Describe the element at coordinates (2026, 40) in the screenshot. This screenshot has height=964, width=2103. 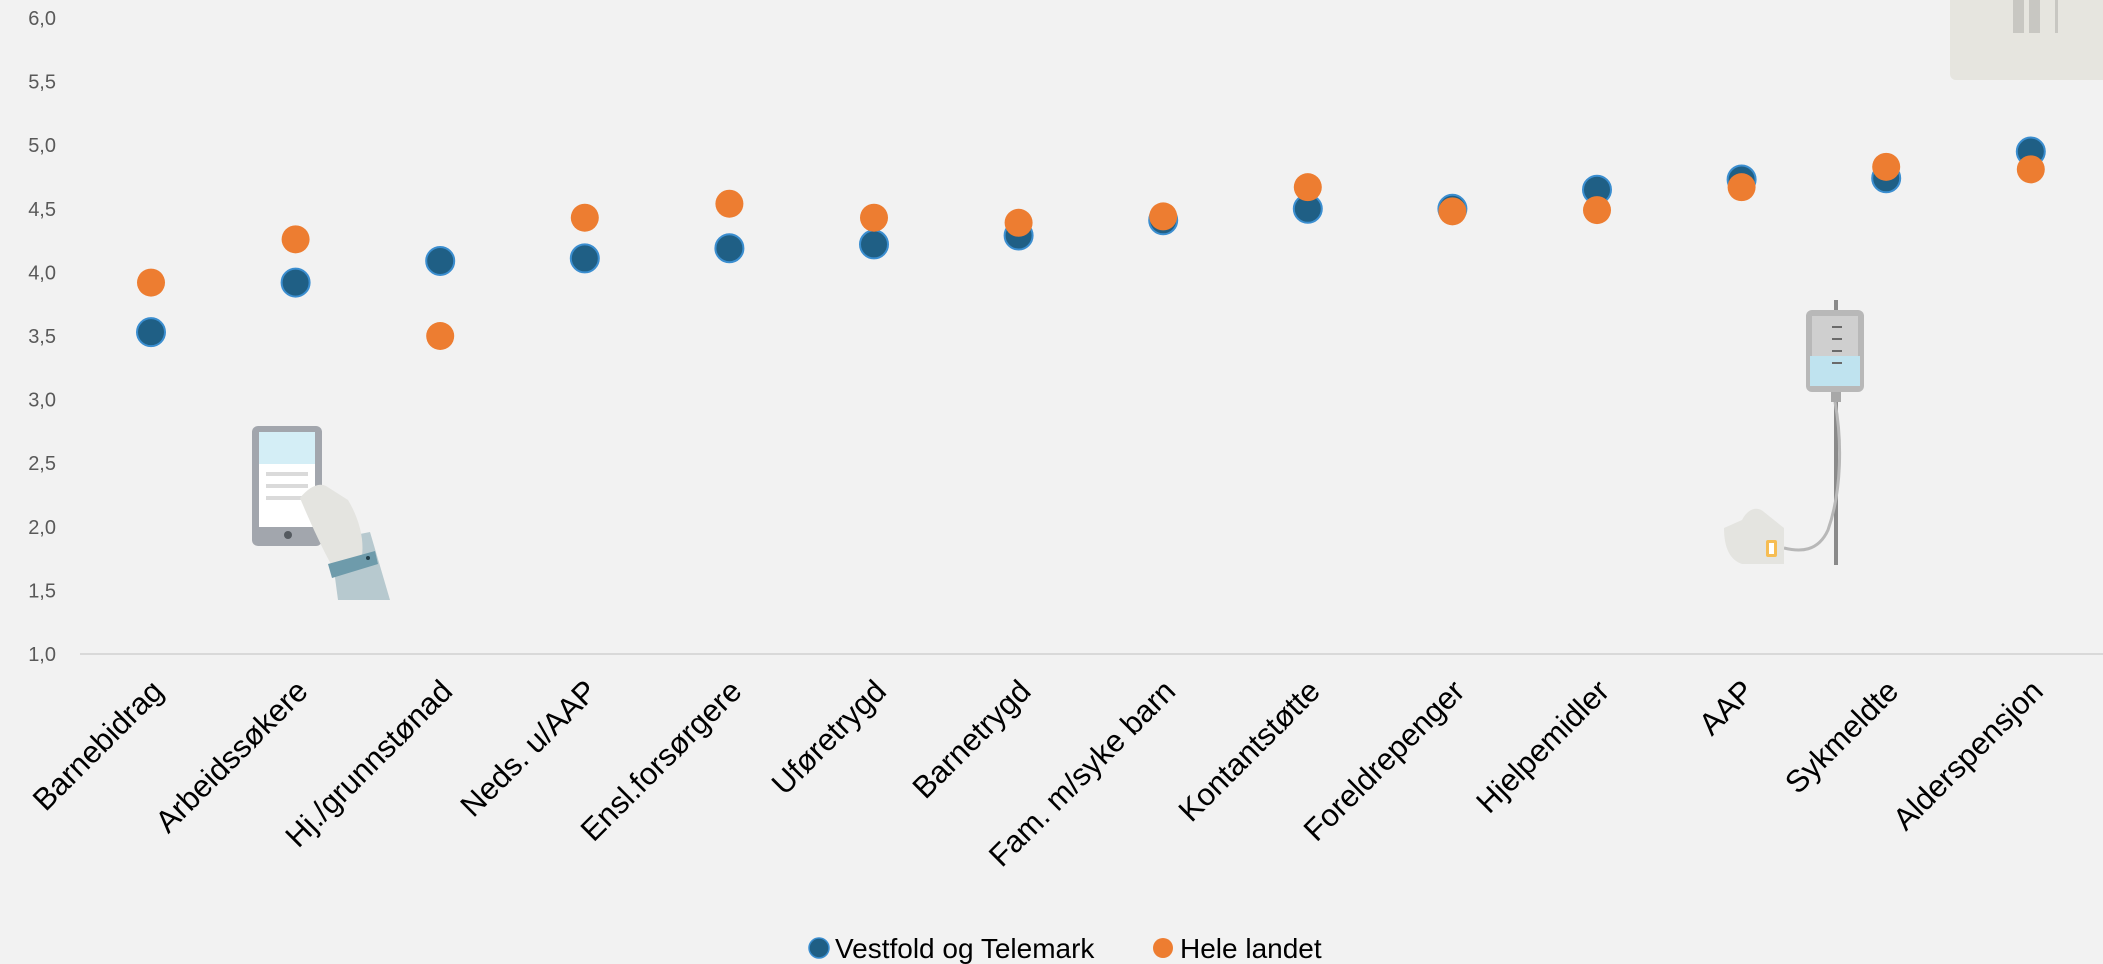
I see `pause-tab-icon` at that location.